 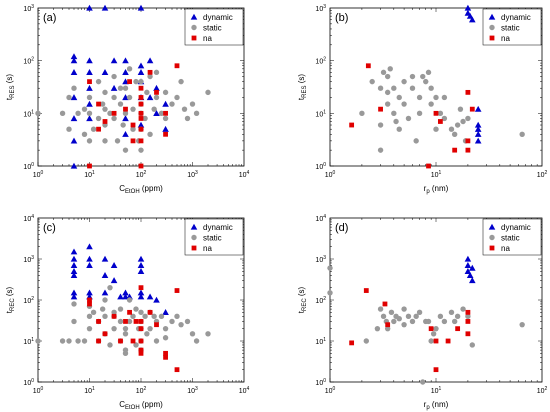 I want to click on y-axis-label: tRES (s), so click(x=302, y=87).